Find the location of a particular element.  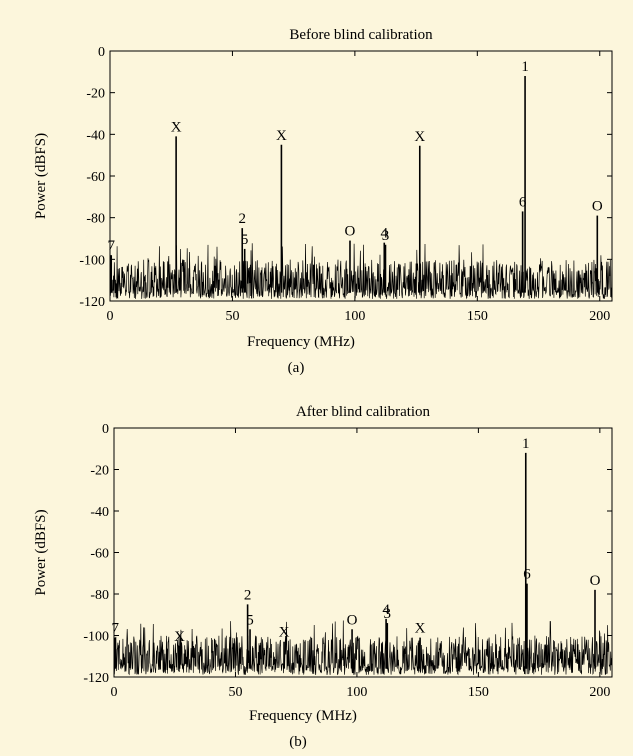

chart-title: Before blind calibration is located at coordinates (361, 35).